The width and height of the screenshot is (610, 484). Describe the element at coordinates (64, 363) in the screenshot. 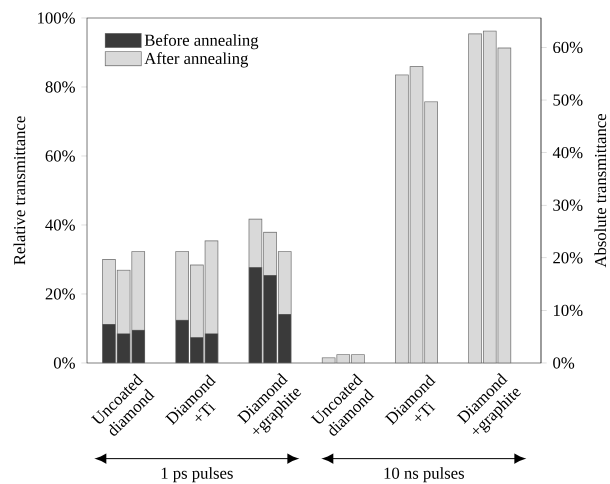

I see `y-tick-label: 0%` at that location.